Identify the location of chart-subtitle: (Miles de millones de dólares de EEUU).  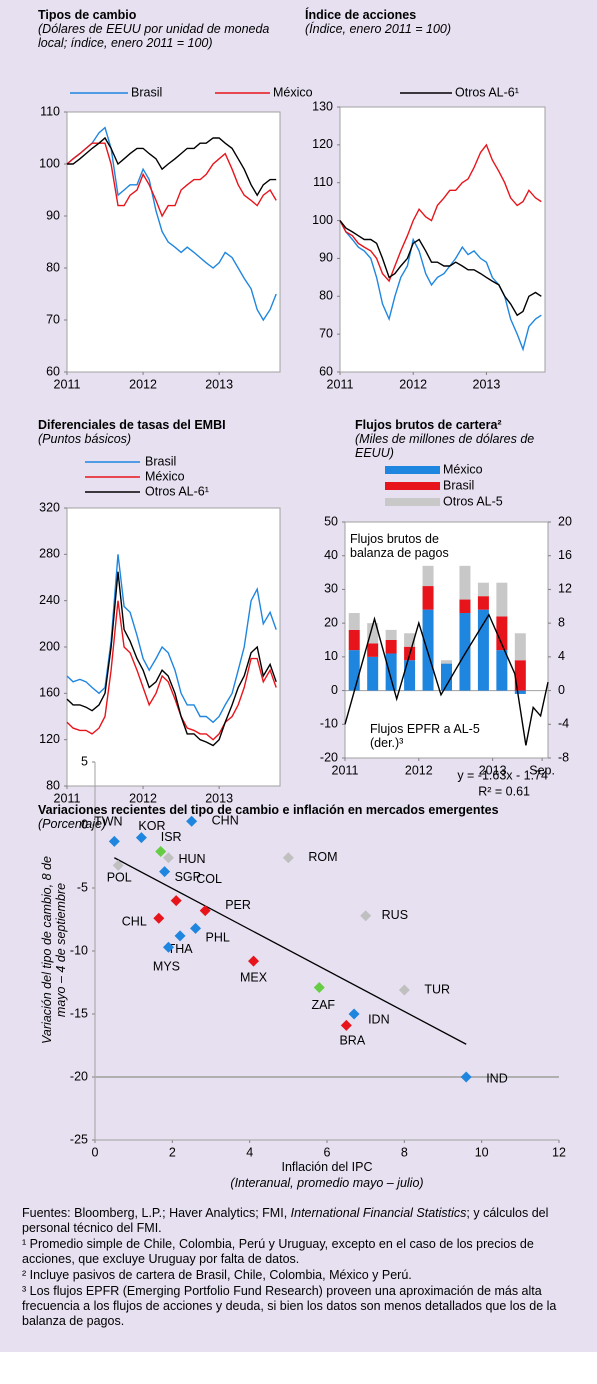
(445, 446).